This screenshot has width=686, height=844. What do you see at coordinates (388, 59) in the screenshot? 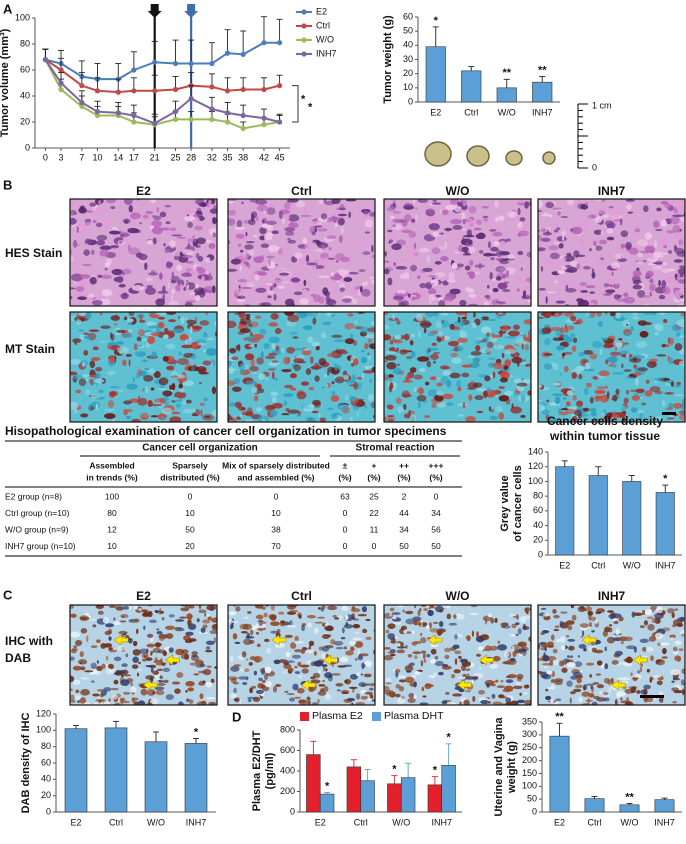
I see `y-axis-label: Tumor weight (g)` at bounding box center [388, 59].